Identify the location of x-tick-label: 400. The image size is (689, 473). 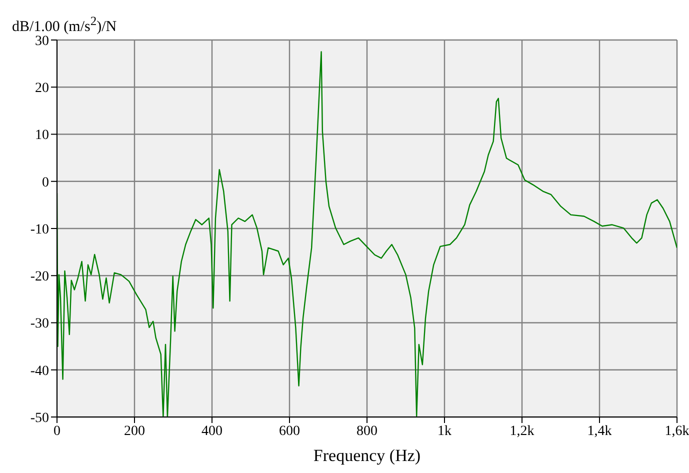
(212, 431).